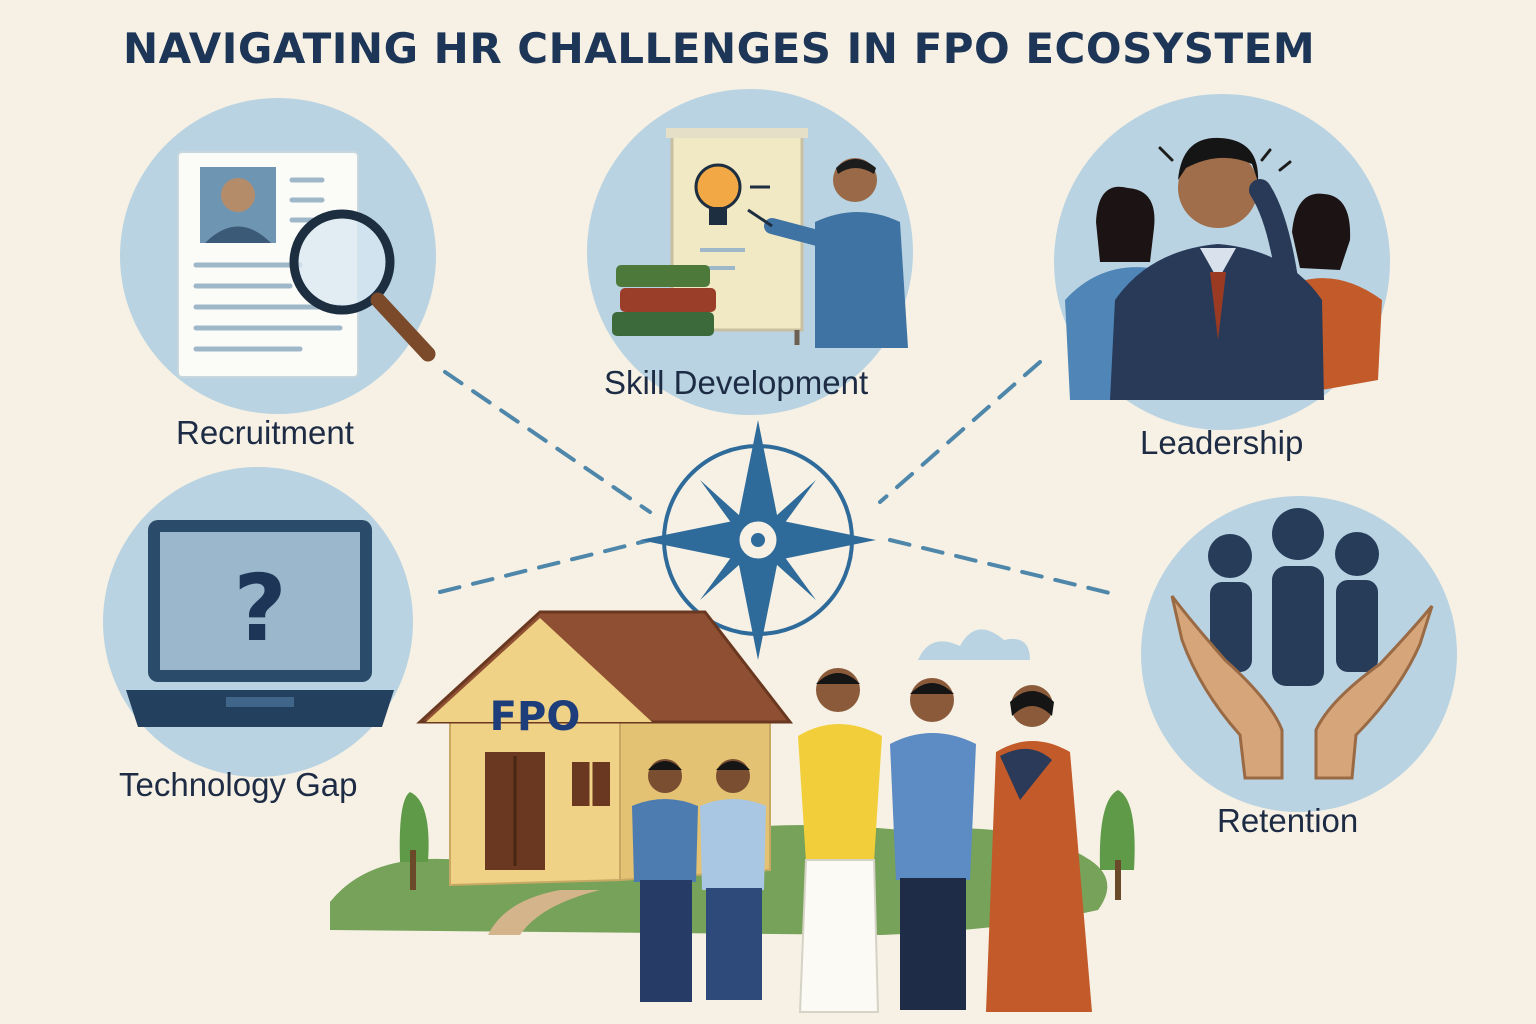  What do you see at coordinates (664, 300) in the screenshot?
I see `books-icon` at bounding box center [664, 300].